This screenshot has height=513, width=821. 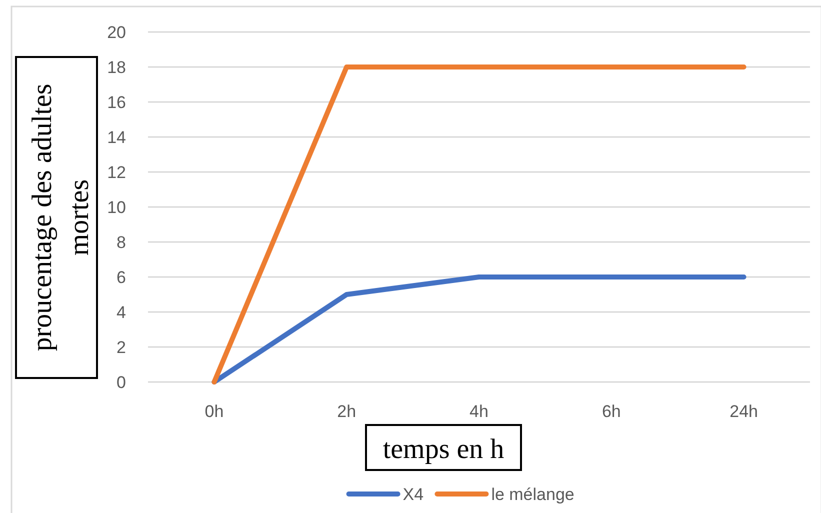 I want to click on y-tick-label: 0, so click(x=121, y=382).